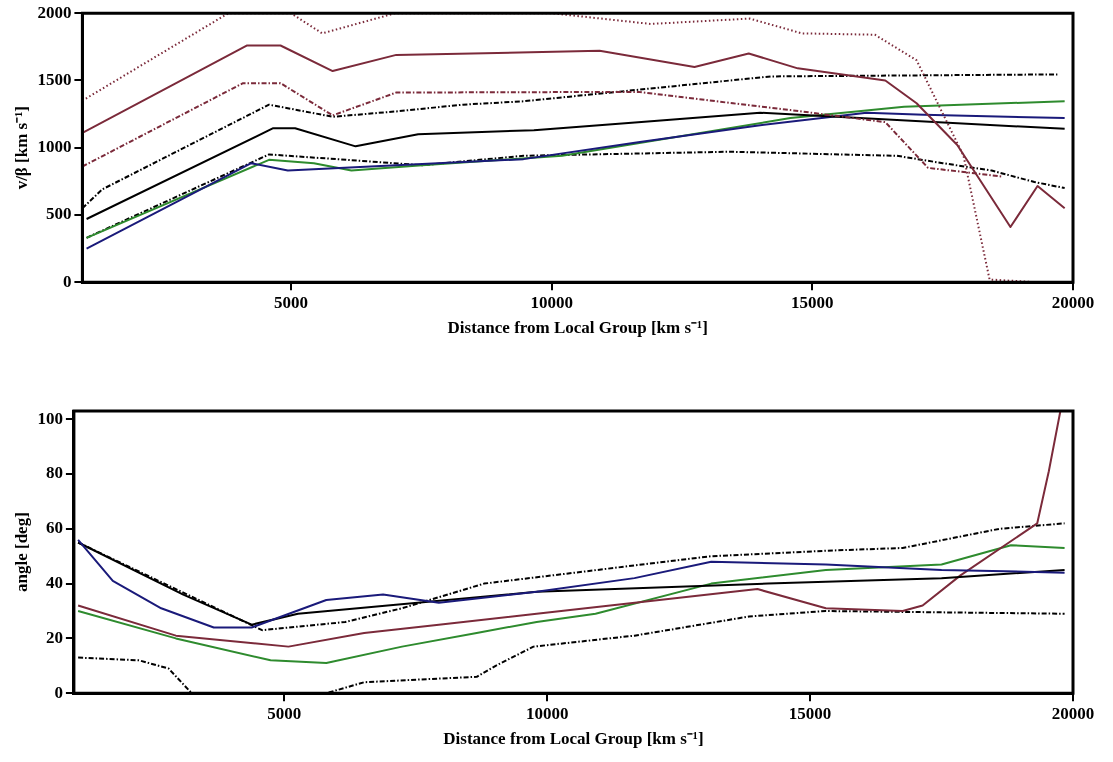 This screenshot has width=1113, height=762. Describe the element at coordinates (54, 637) in the screenshot. I see `y-tick-label: 20` at that location.